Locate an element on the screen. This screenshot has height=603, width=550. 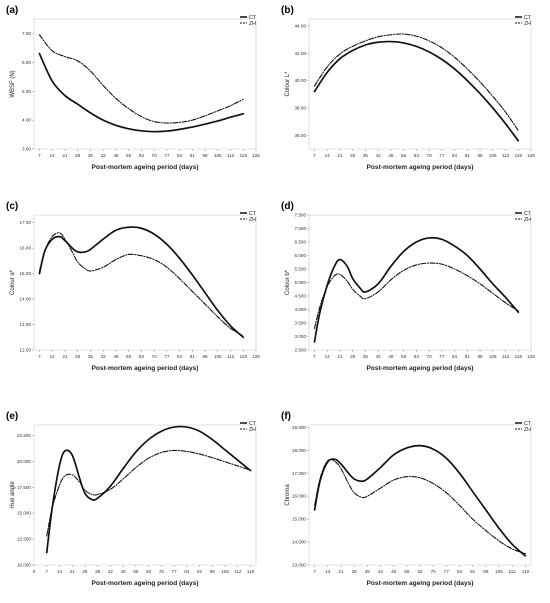
x-tick-label: 77 is located at coordinates (442, 356).